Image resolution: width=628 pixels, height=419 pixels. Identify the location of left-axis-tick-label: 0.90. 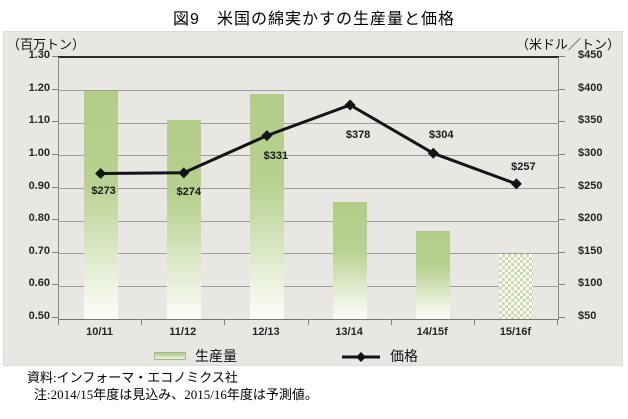
(39, 185).